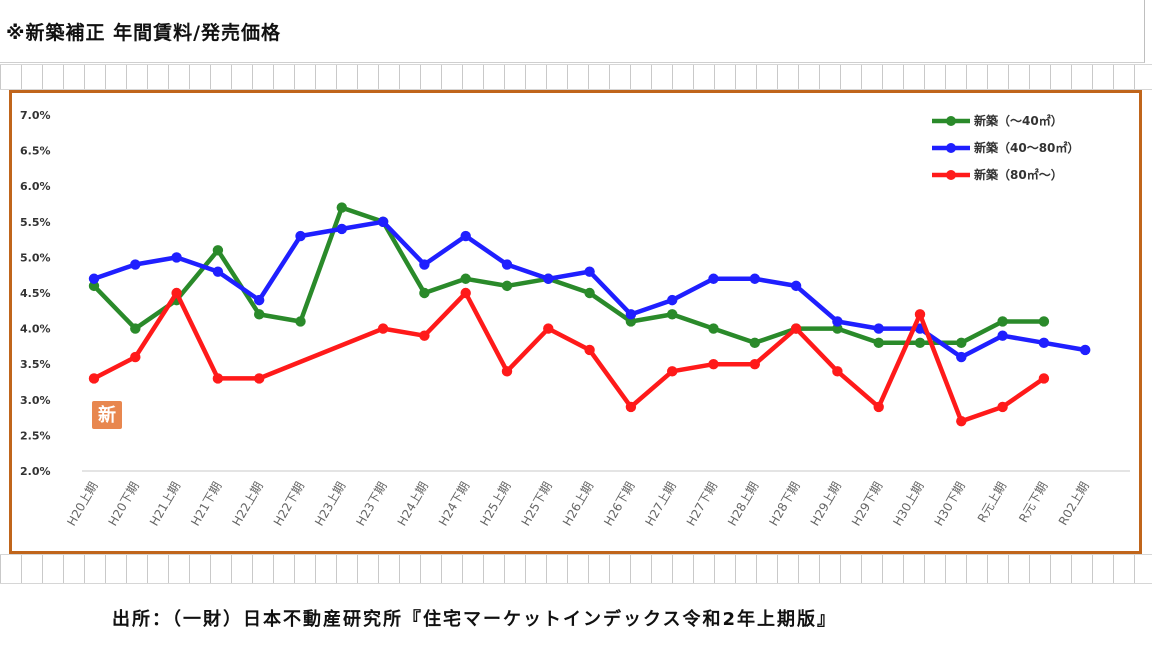  What do you see at coordinates (35, 222) in the screenshot?
I see `y-tick-label: 5.5%` at bounding box center [35, 222].